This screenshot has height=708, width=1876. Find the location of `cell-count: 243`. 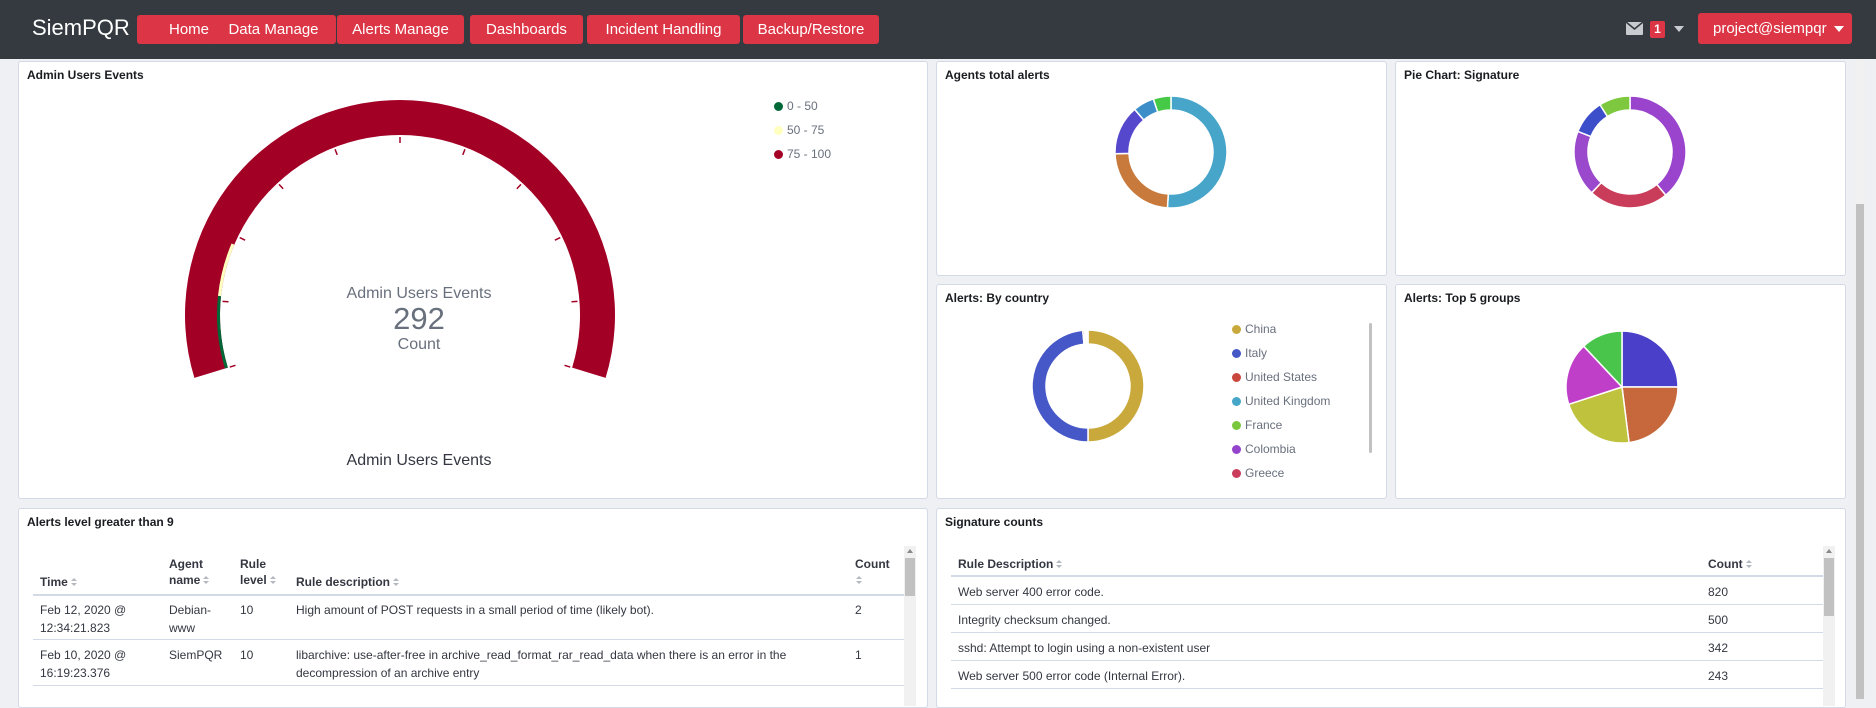

cell-count: 243 is located at coordinates (1718, 676).